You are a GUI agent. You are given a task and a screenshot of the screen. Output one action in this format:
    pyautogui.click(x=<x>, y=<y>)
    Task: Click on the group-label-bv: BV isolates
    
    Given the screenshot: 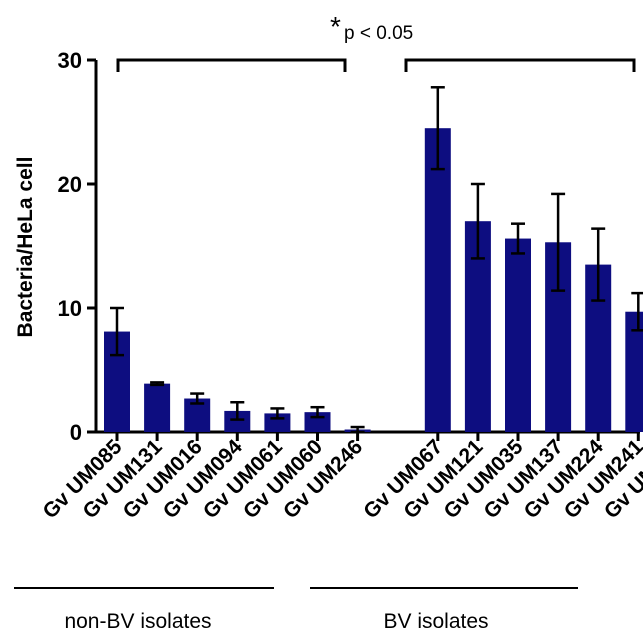 What is the action you would take?
    pyautogui.click(x=435, y=621)
    